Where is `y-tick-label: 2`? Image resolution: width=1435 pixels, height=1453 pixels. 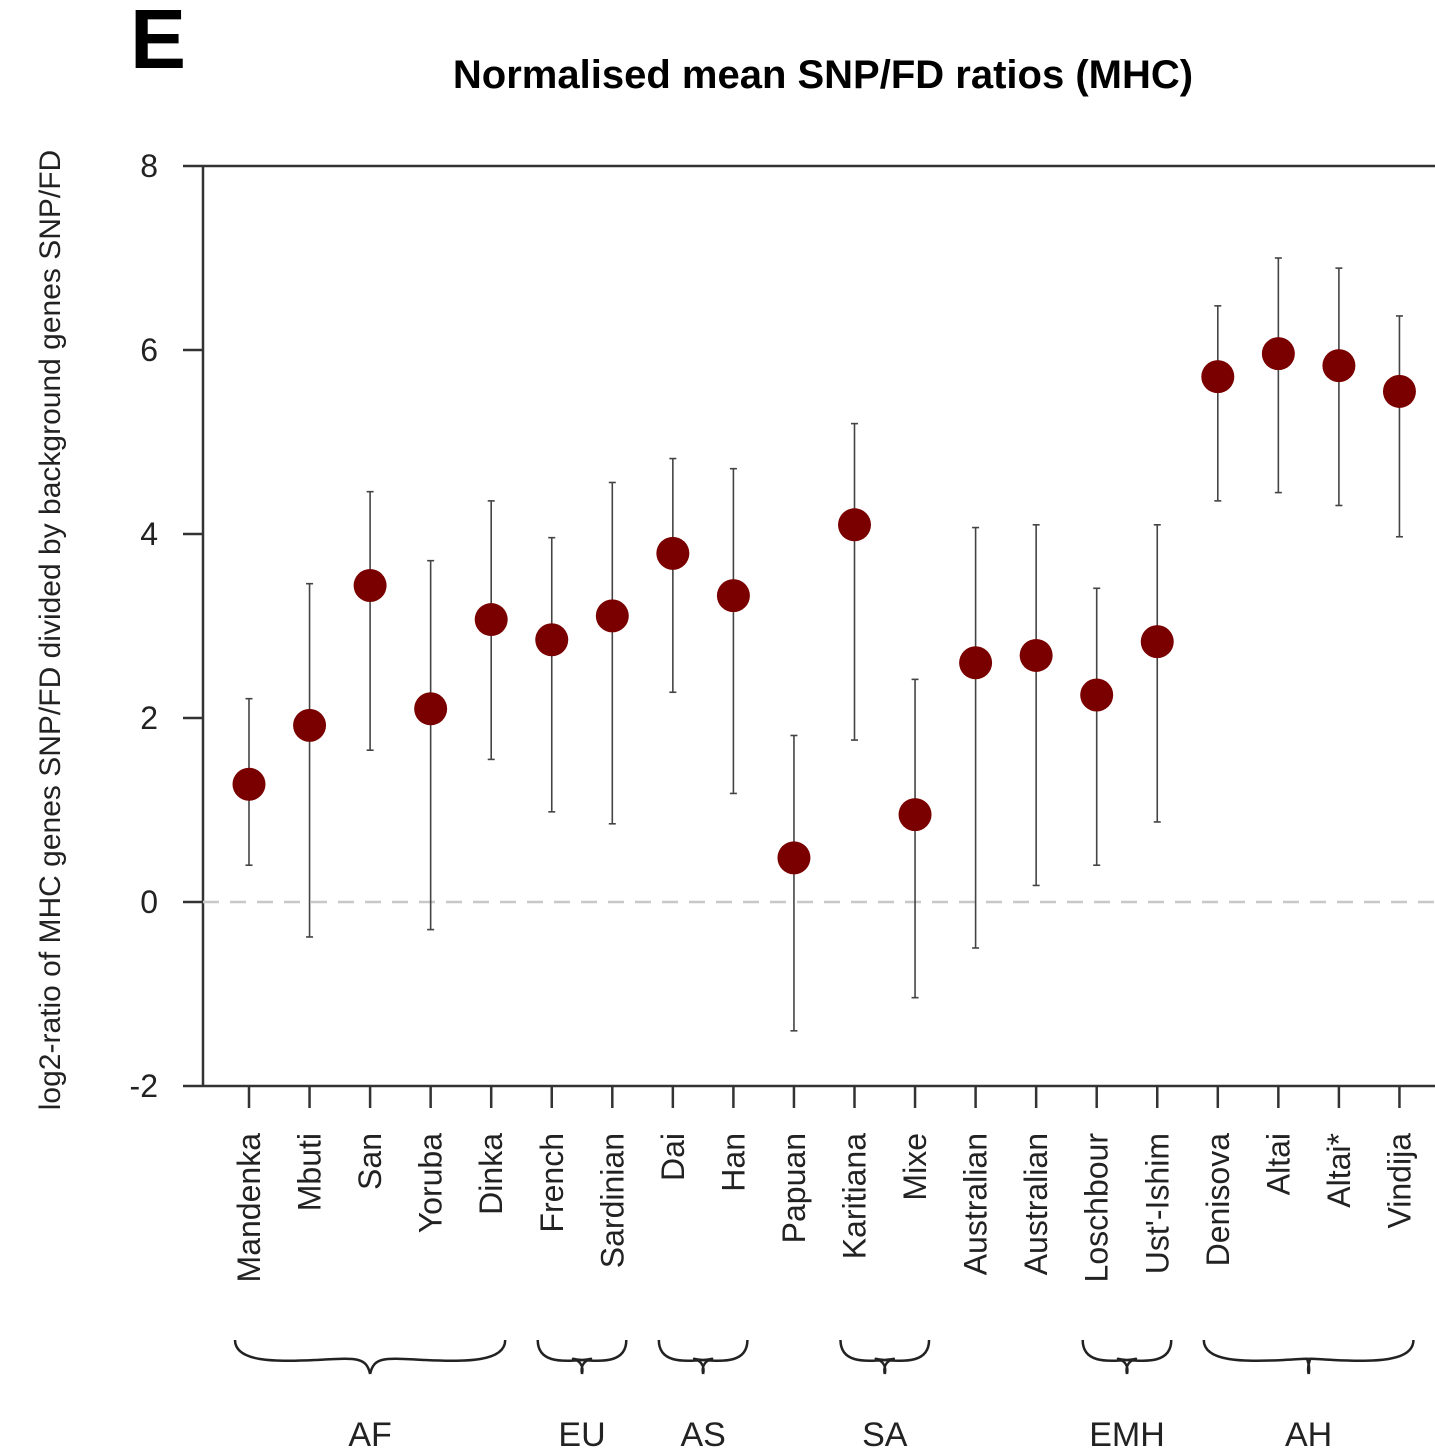
y-tick-label: 2 is located at coordinates (149, 718).